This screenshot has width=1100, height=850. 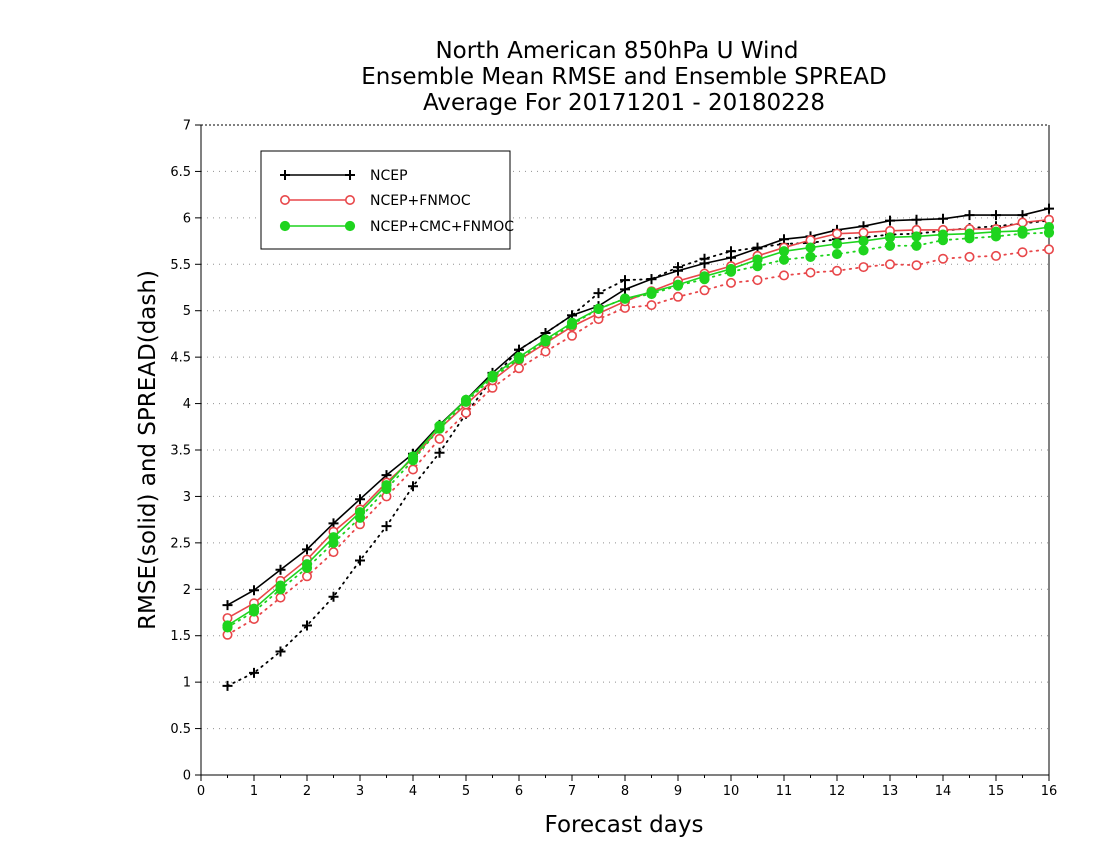 What do you see at coordinates (180, 451) in the screenshot?
I see `y-tick-label-7: 3.5` at bounding box center [180, 451].